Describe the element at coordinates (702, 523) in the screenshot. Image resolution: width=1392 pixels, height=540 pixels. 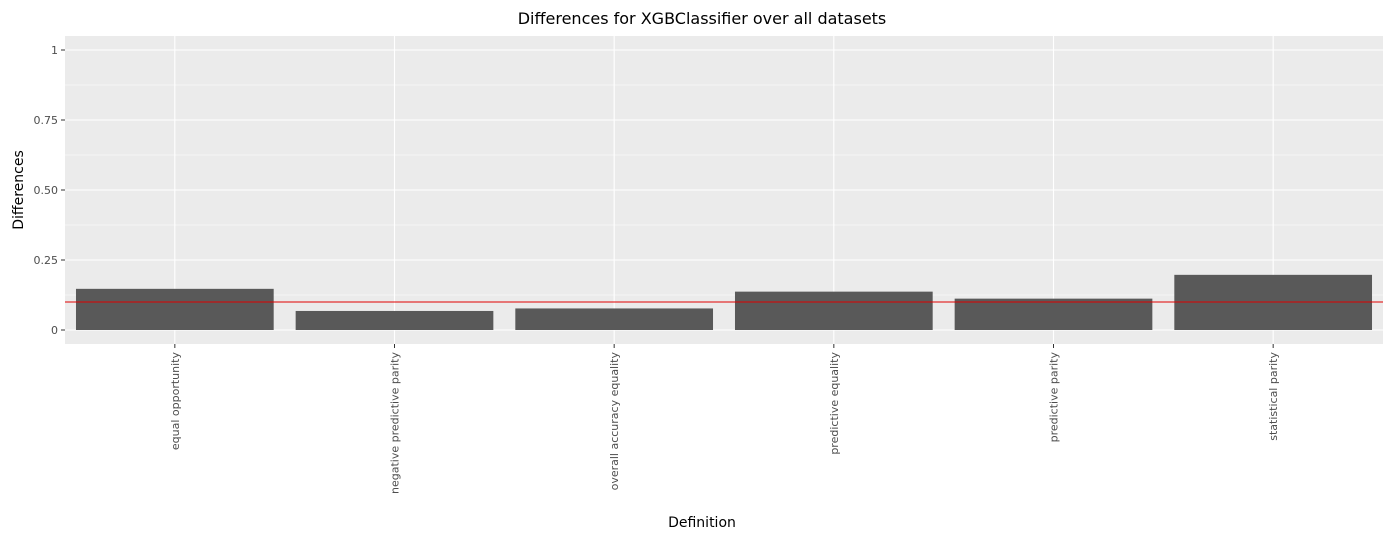
I see `x-axis-title: Definition` at that location.